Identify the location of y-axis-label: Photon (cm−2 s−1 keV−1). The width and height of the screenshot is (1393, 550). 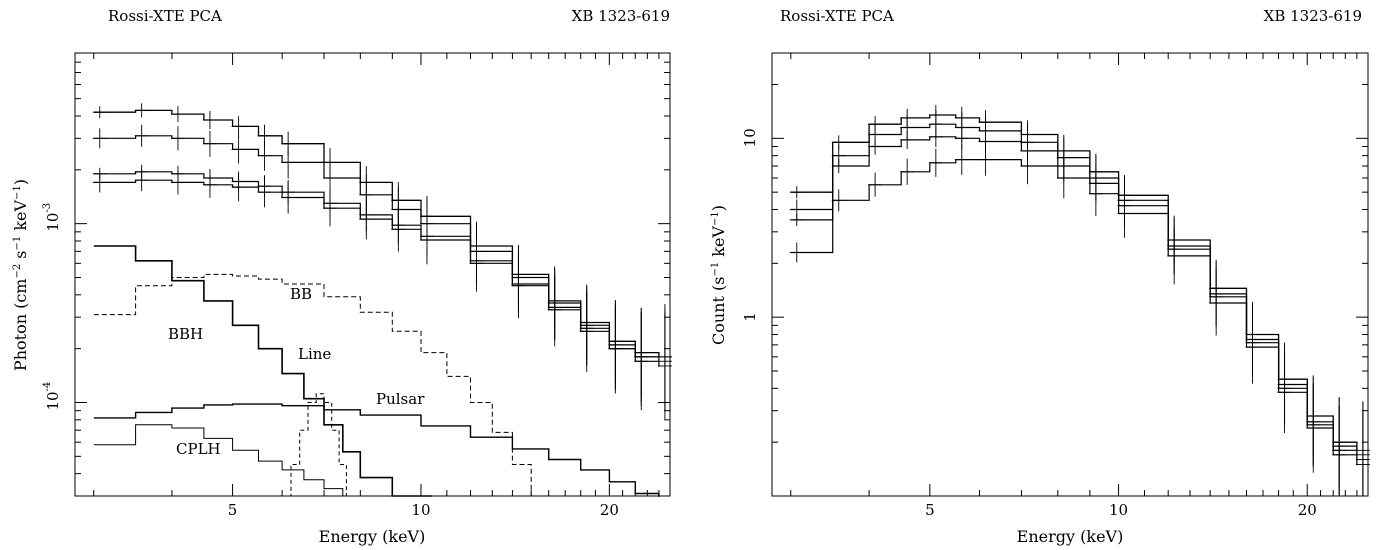
(20, 275).